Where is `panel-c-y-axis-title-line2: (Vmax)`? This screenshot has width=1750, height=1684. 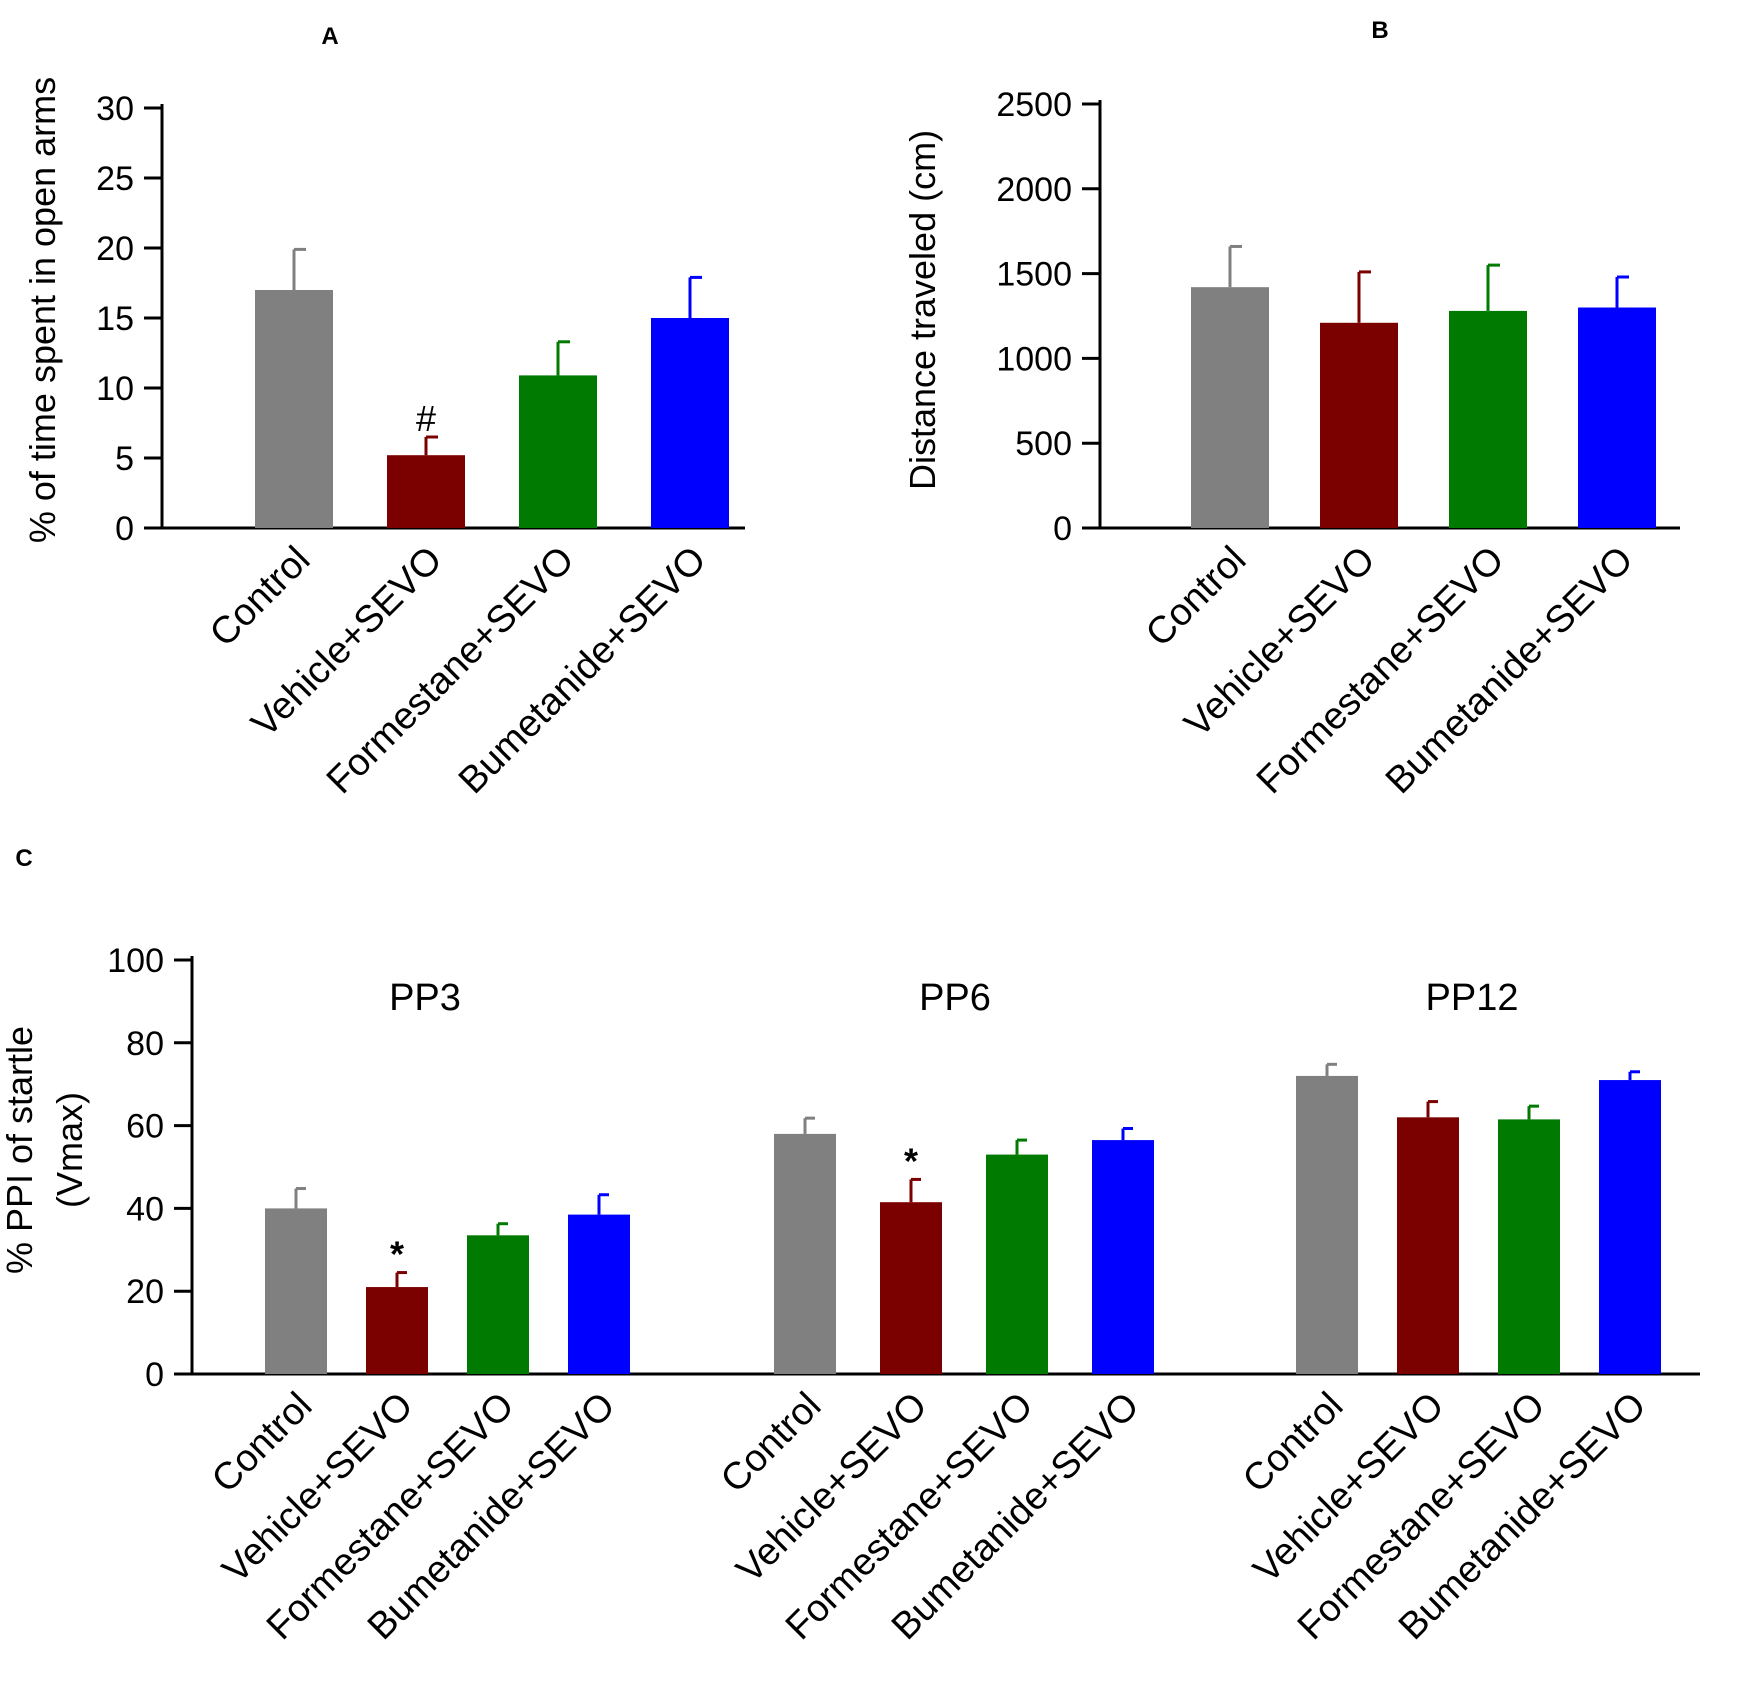 panel-c-y-axis-title-line2: (Vmax) is located at coordinates (69, 1150).